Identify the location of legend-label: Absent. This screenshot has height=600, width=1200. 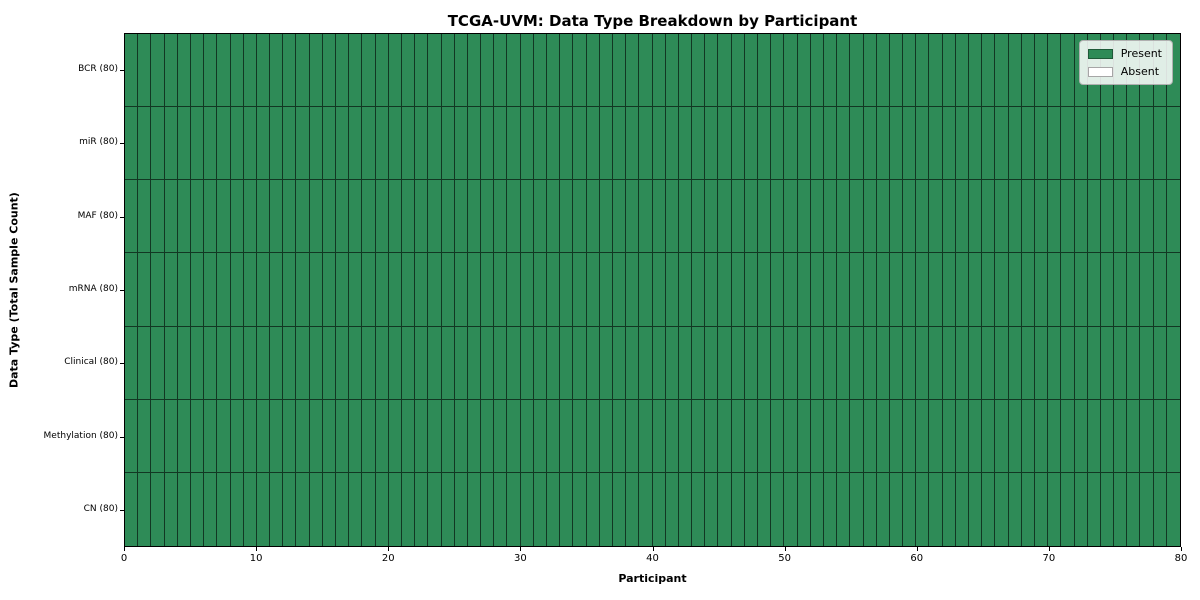
(1140, 71).